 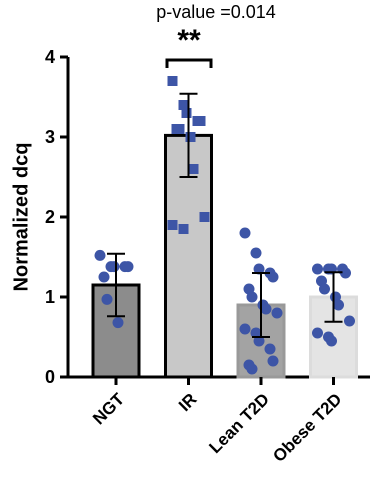 What do you see at coordinates (187, 402) in the screenshot?
I see `x-tick-label: IR` at bounding box center [187, 402].